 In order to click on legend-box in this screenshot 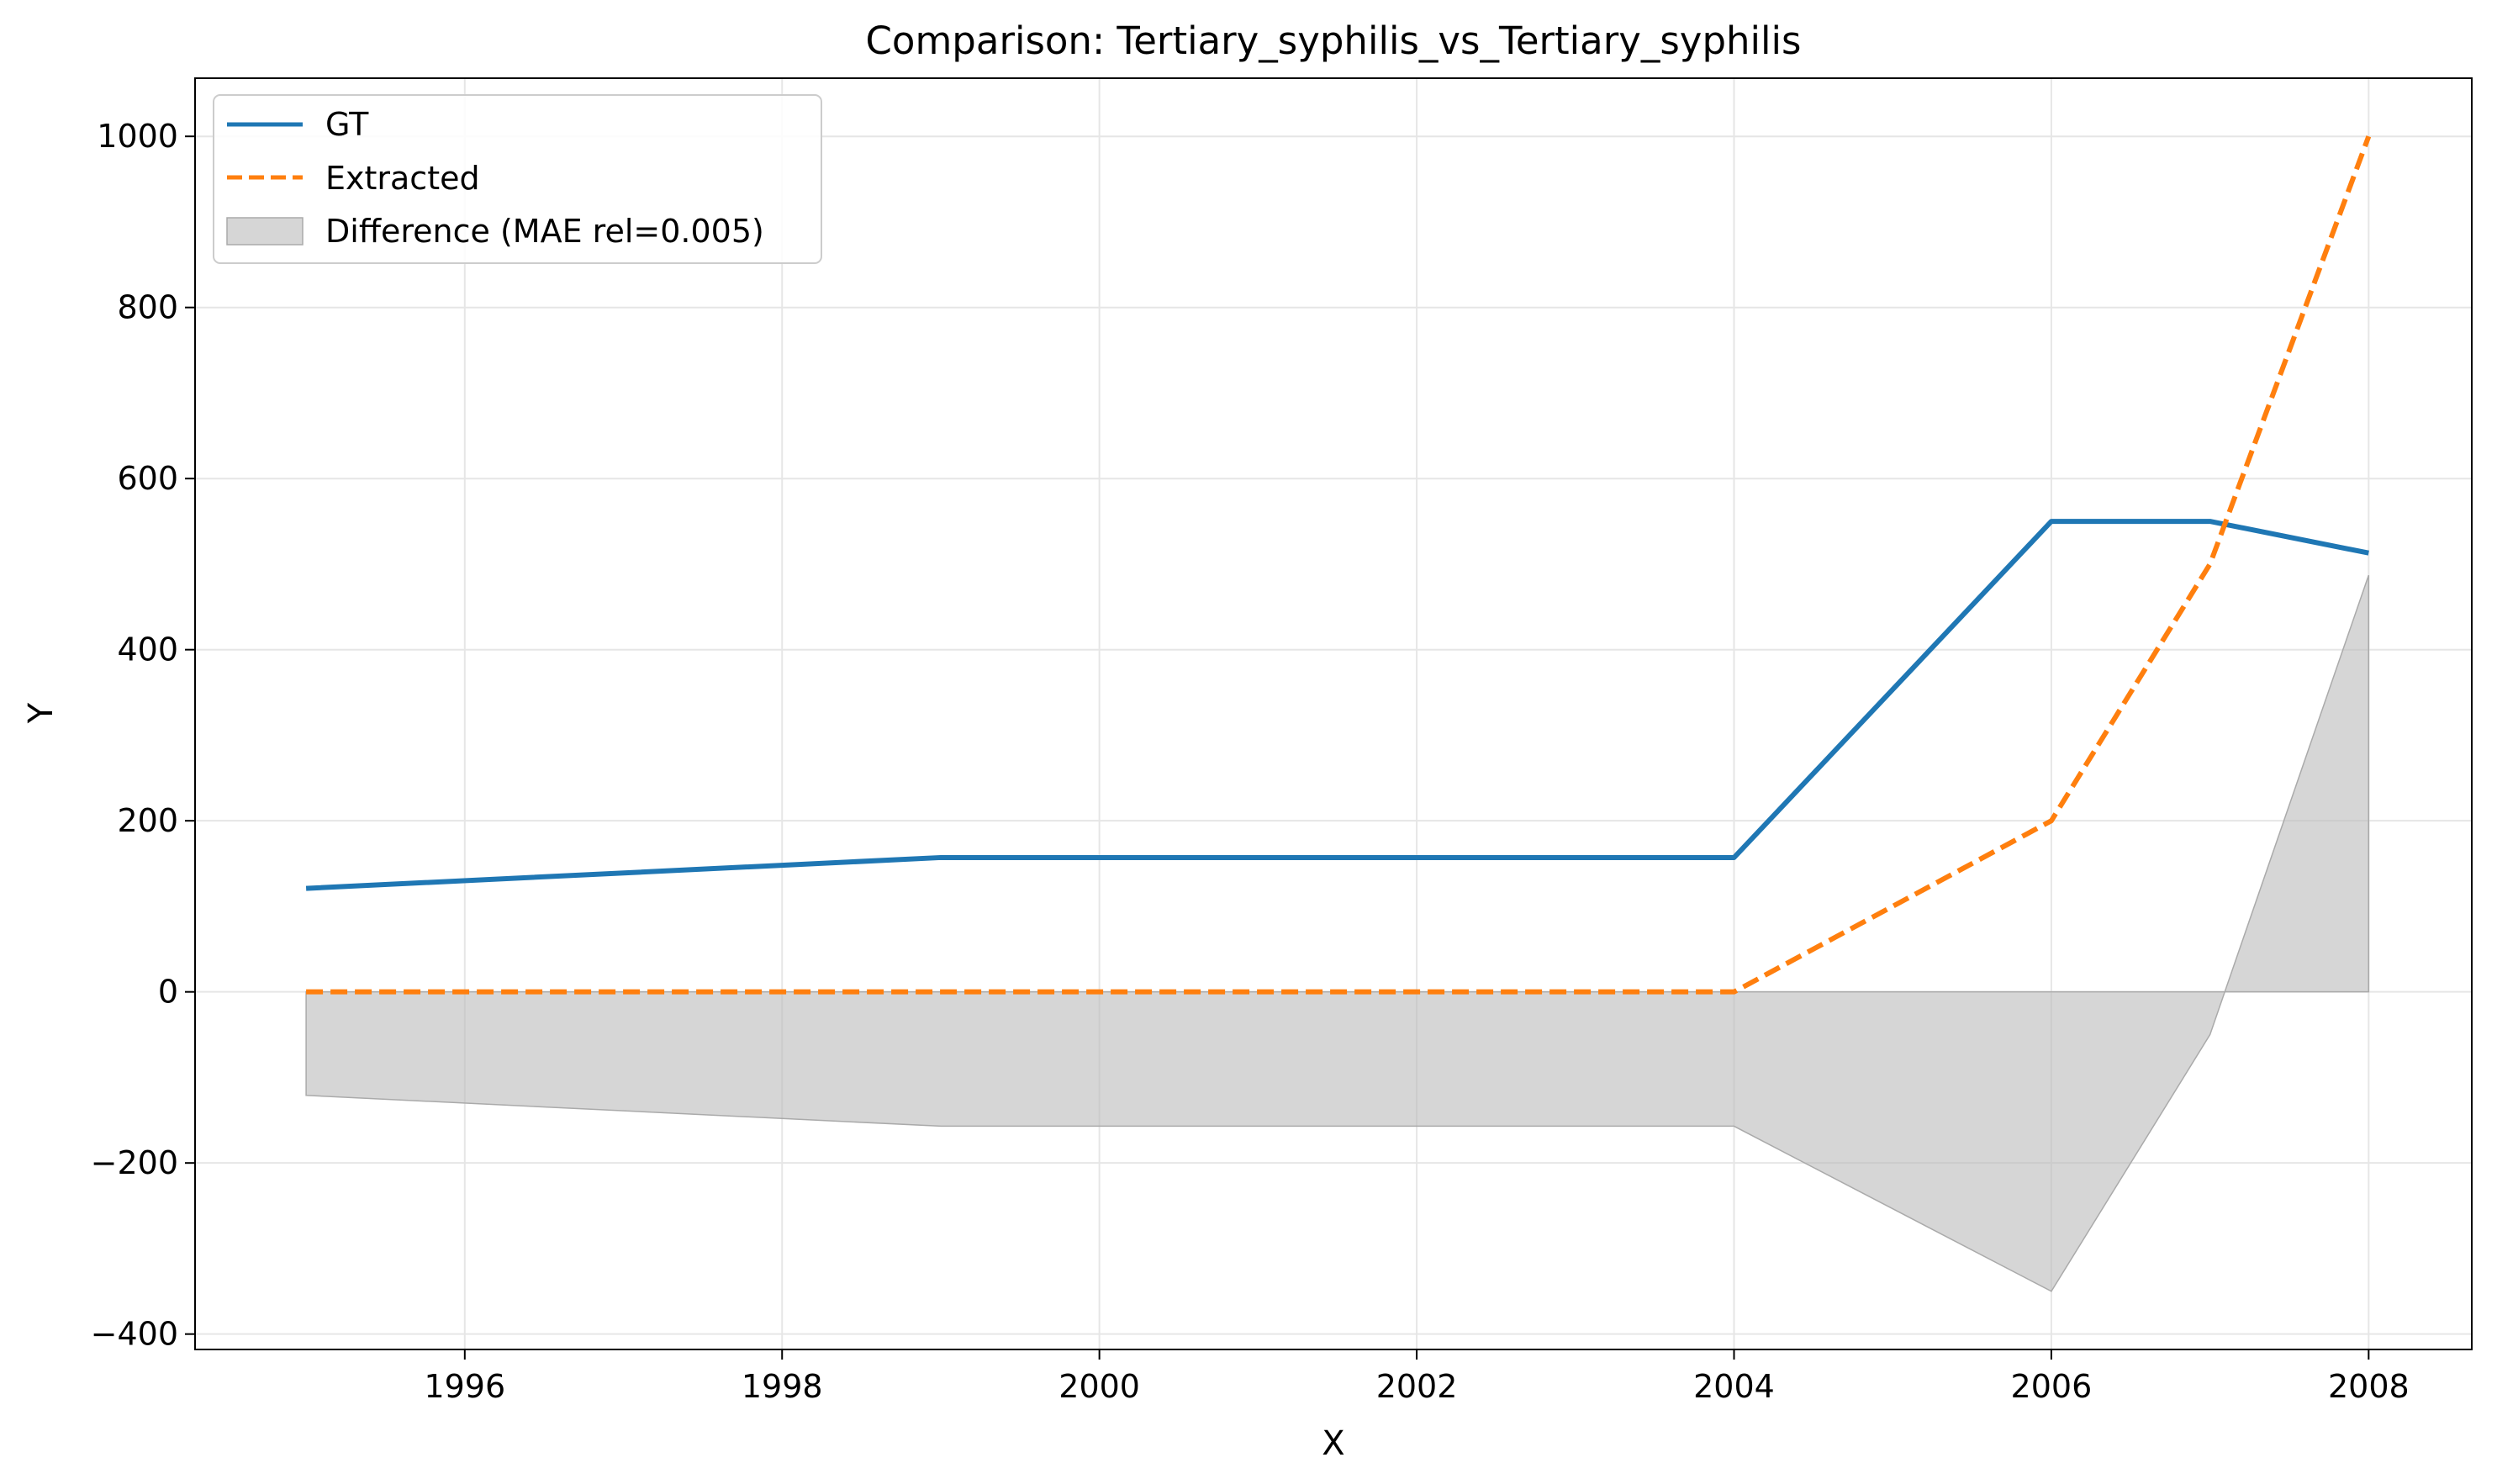, I will do `click(517, 179)`.